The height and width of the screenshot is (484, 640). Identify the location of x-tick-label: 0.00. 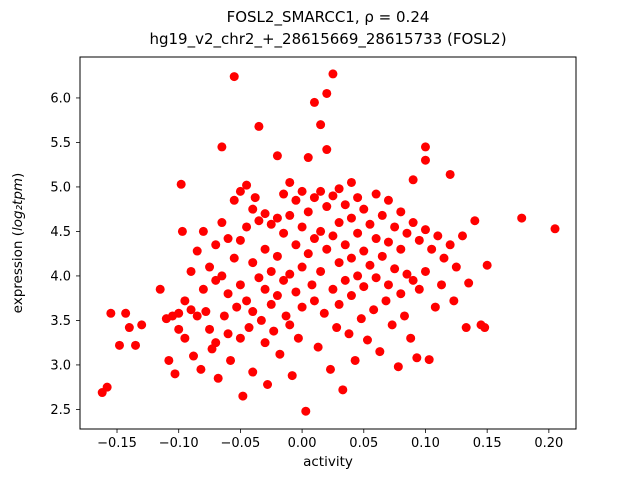
(302, 443).